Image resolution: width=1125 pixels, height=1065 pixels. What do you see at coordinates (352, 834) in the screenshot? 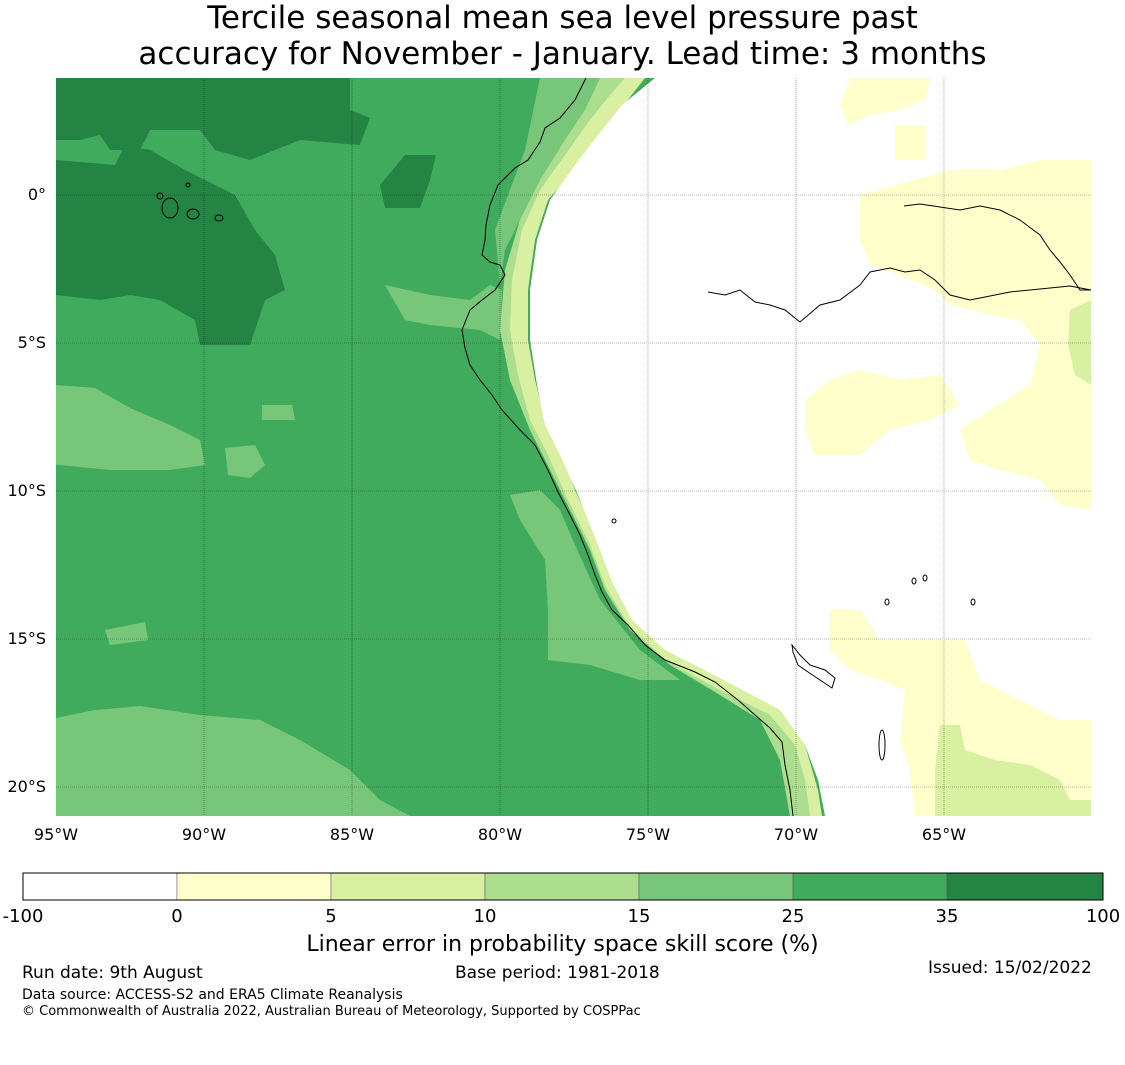
I see `x-tick-label: 85°W` at bounding box center [352, 834].